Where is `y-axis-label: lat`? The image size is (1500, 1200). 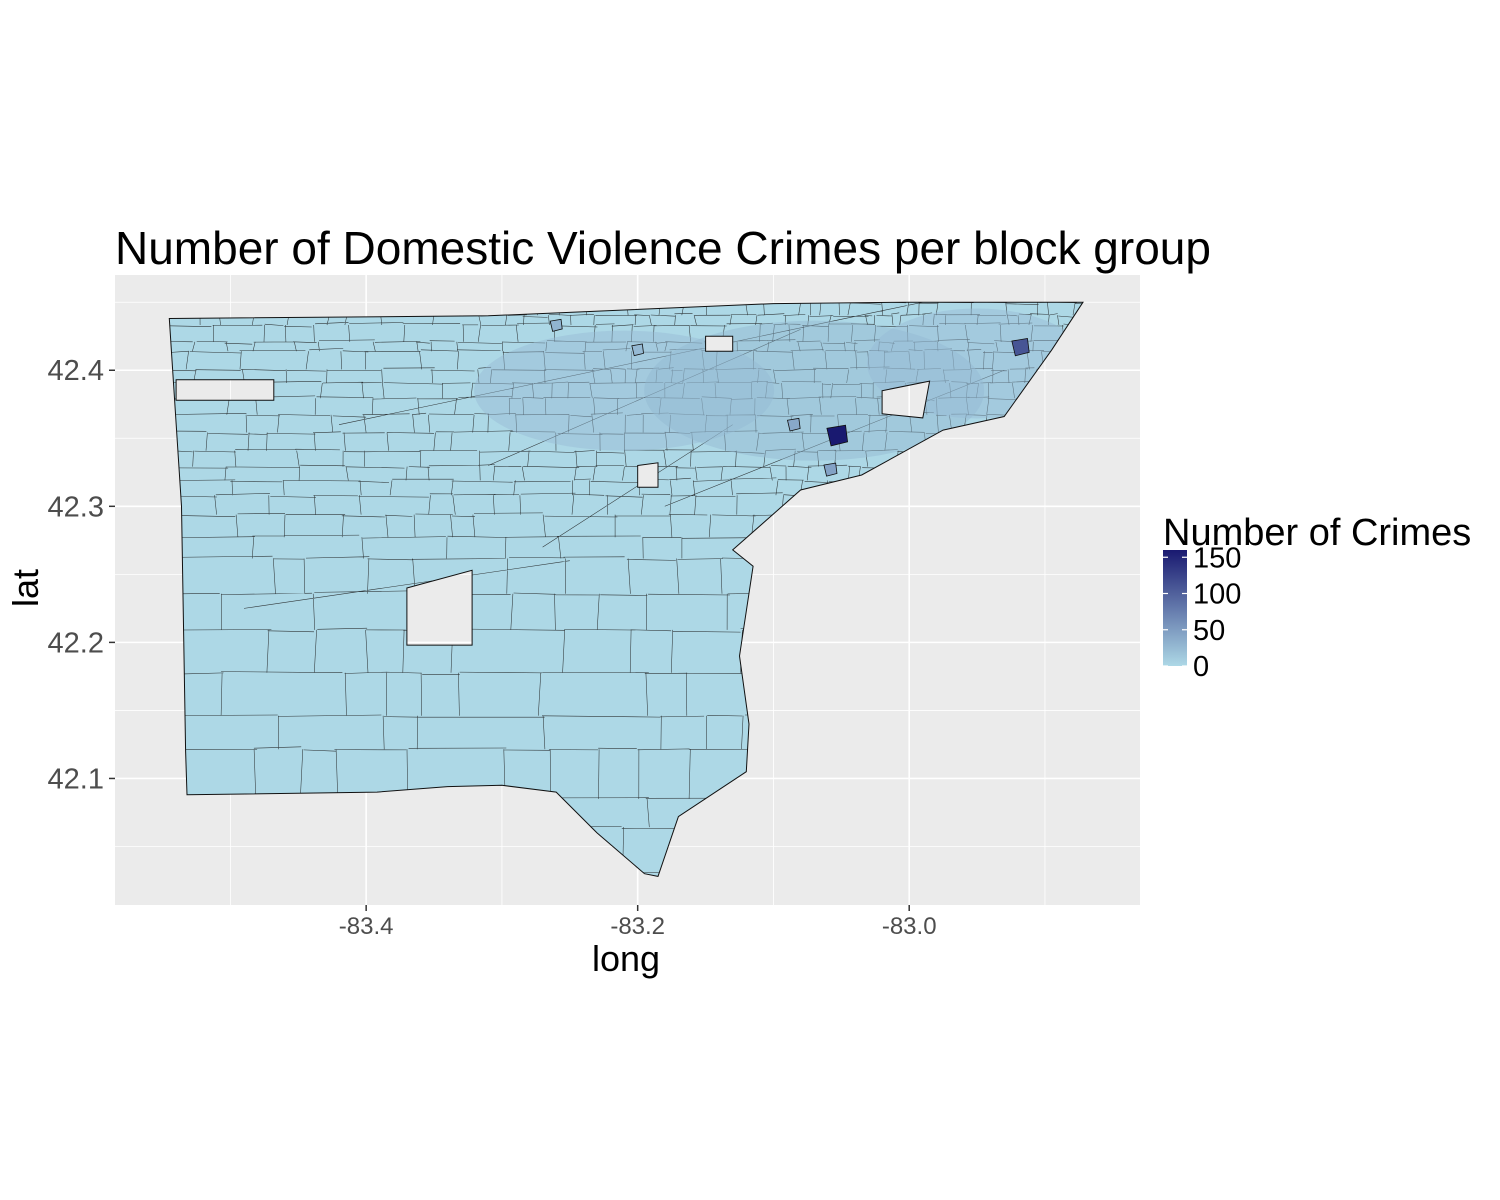 y-axis-label: lat is located at coordinates (25, 588).